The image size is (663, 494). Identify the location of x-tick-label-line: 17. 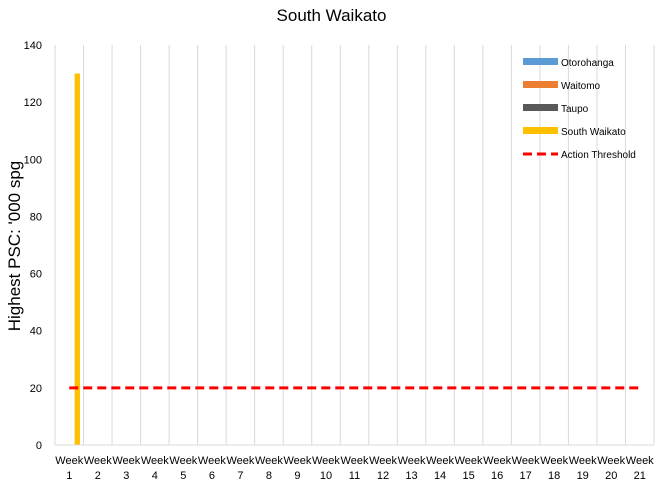
(526, 476).